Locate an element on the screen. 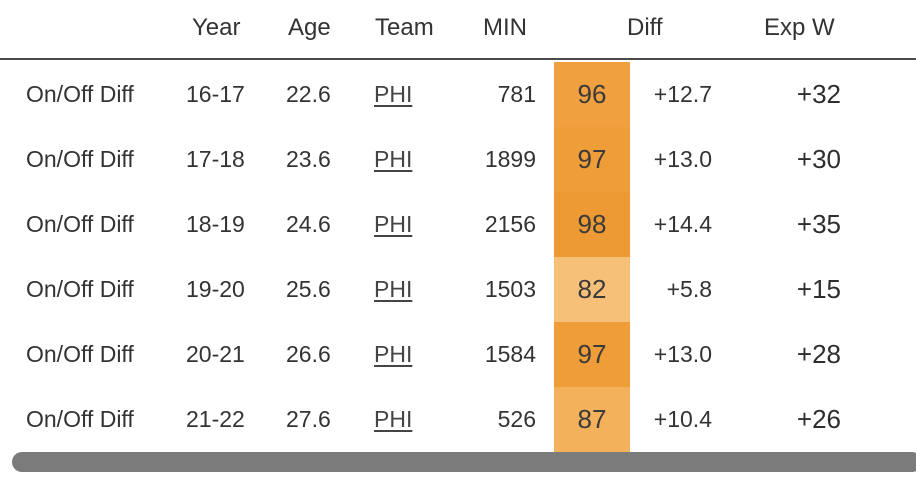 This screenshot has width=916, height=480. table-row: On/Off Diff 21-22 27.6 PHI 526 87 +10.4 +26 is located at coordinates (458, 419).